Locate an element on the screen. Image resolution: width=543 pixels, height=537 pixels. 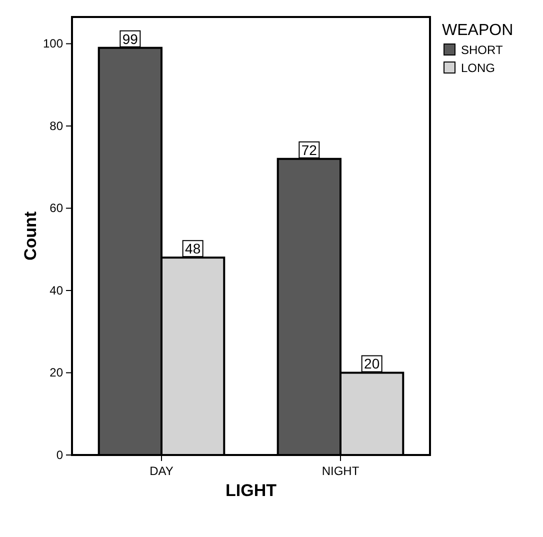
data-label: 99 is located at coordinates (130, 38).